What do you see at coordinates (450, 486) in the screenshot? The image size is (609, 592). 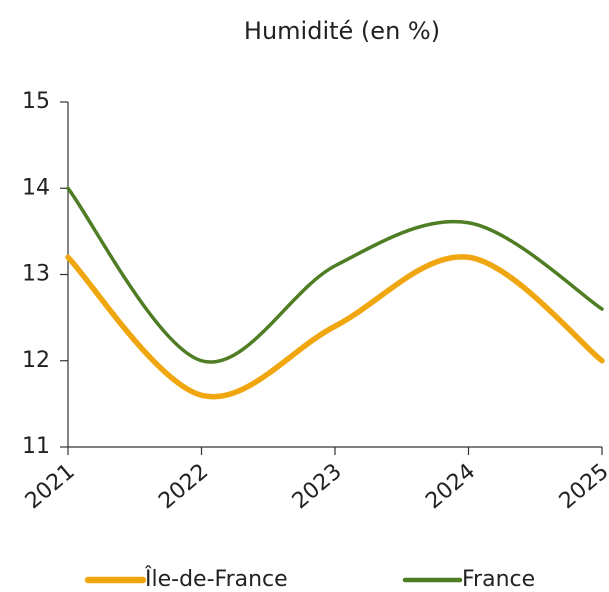 I see `x-tick-label: 2024` at bounding box center [450, 486].